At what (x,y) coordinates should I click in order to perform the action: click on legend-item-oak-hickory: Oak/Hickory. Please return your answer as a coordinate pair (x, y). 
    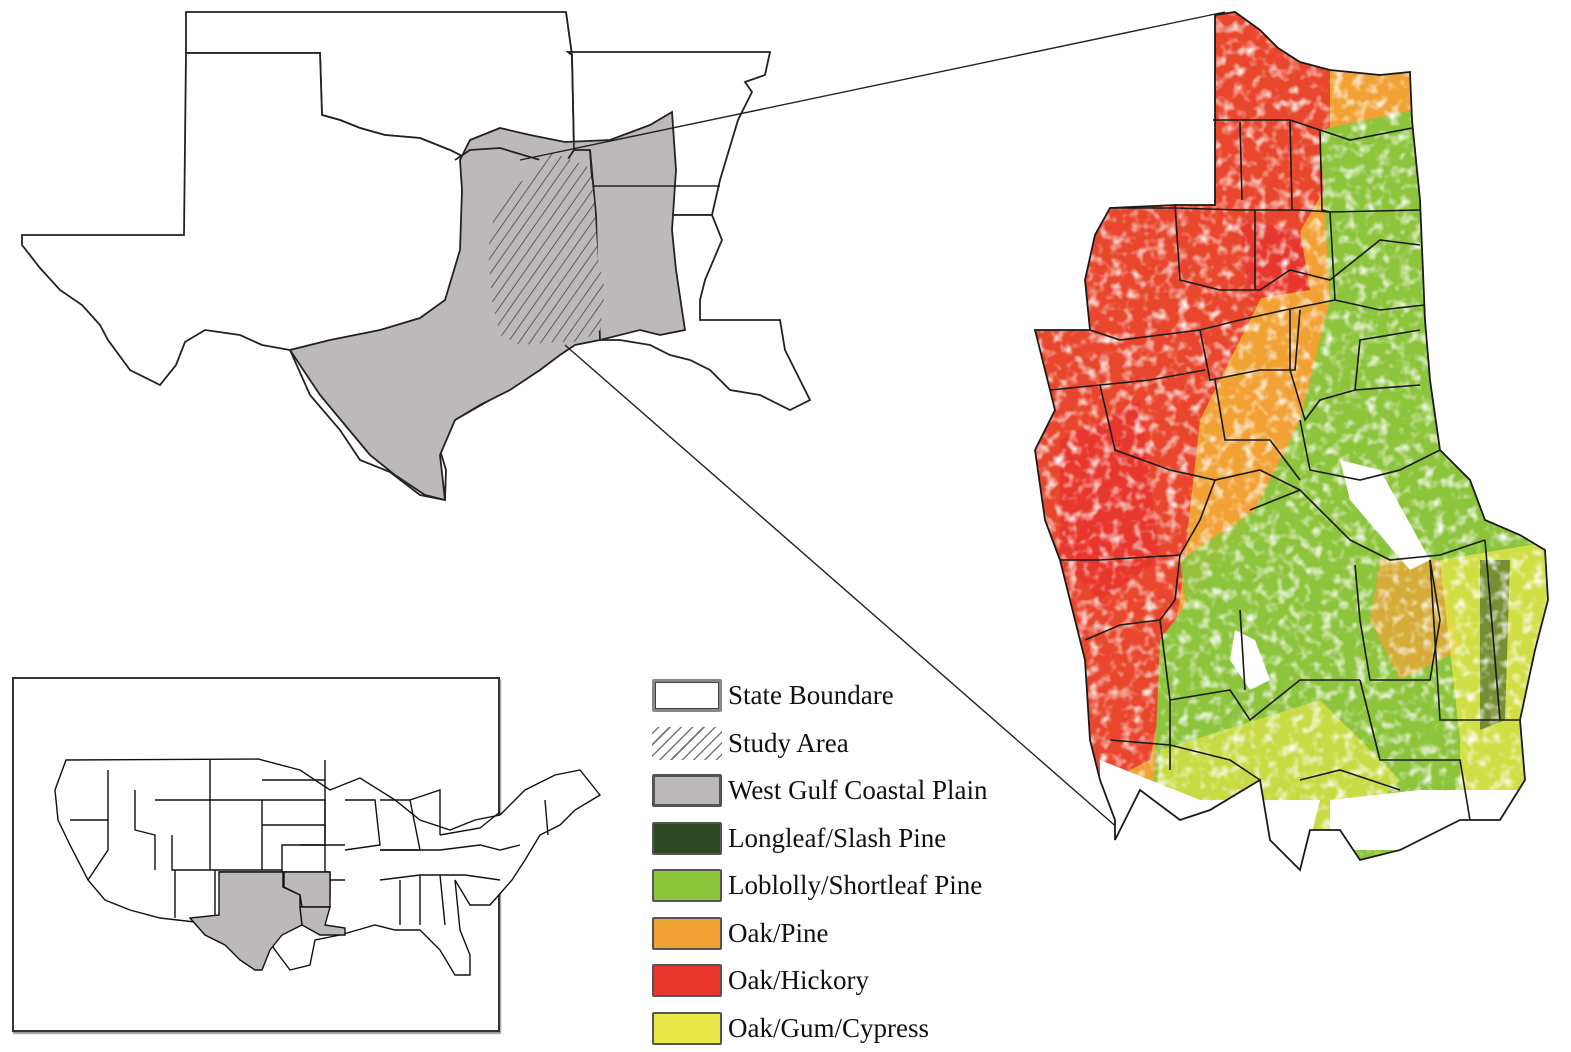
    Looking at the image, I should click on (862, 981).